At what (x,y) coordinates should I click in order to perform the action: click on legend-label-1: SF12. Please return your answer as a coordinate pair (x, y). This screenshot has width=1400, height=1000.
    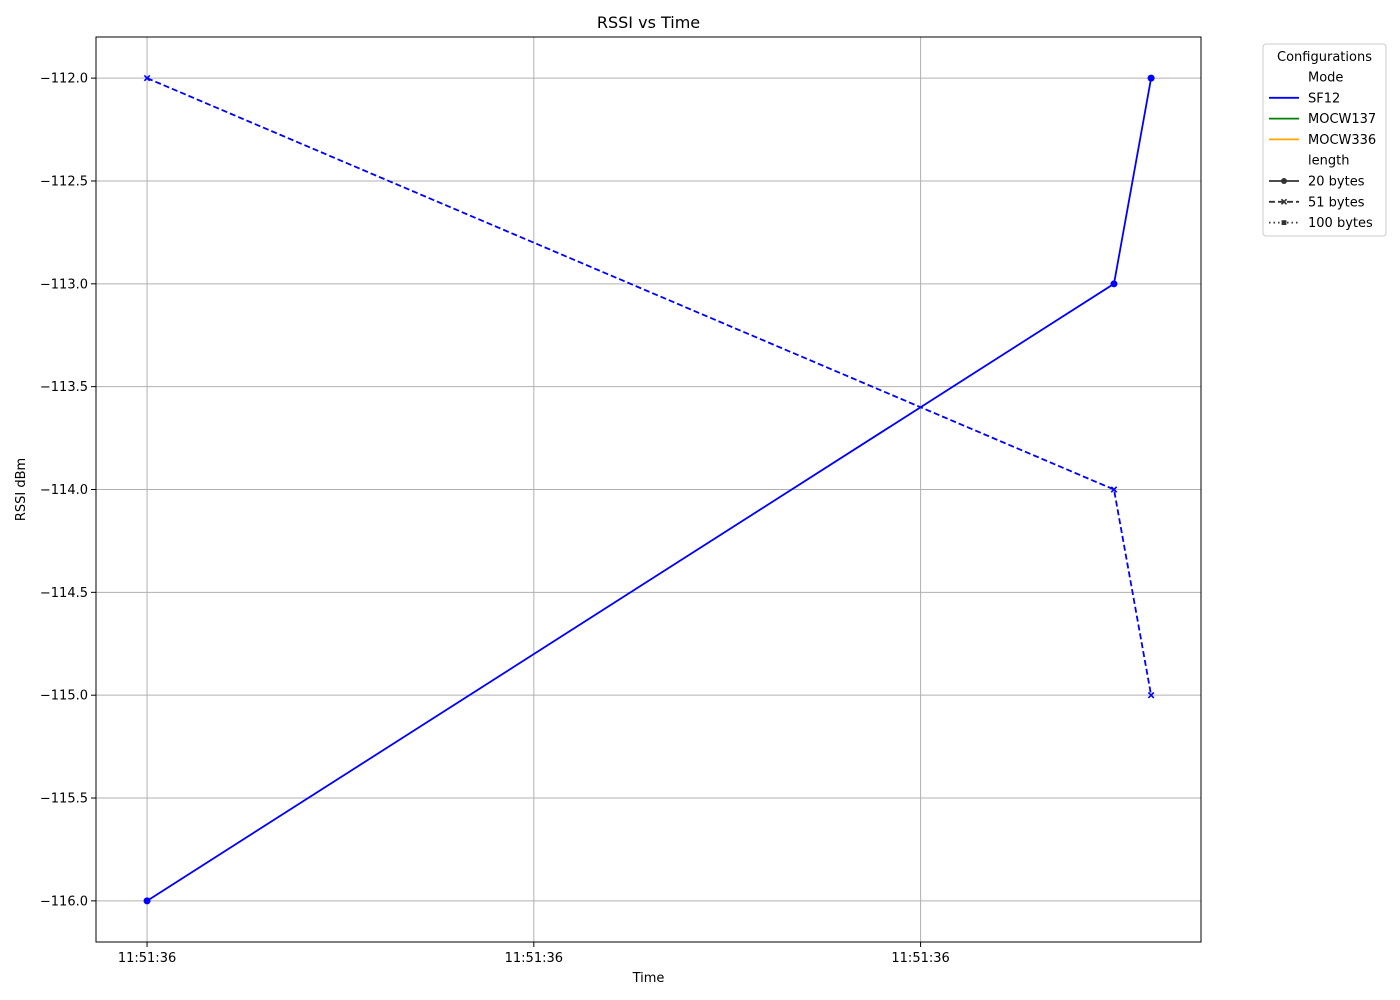
    Looking at the image, I should click on (1324, 98).